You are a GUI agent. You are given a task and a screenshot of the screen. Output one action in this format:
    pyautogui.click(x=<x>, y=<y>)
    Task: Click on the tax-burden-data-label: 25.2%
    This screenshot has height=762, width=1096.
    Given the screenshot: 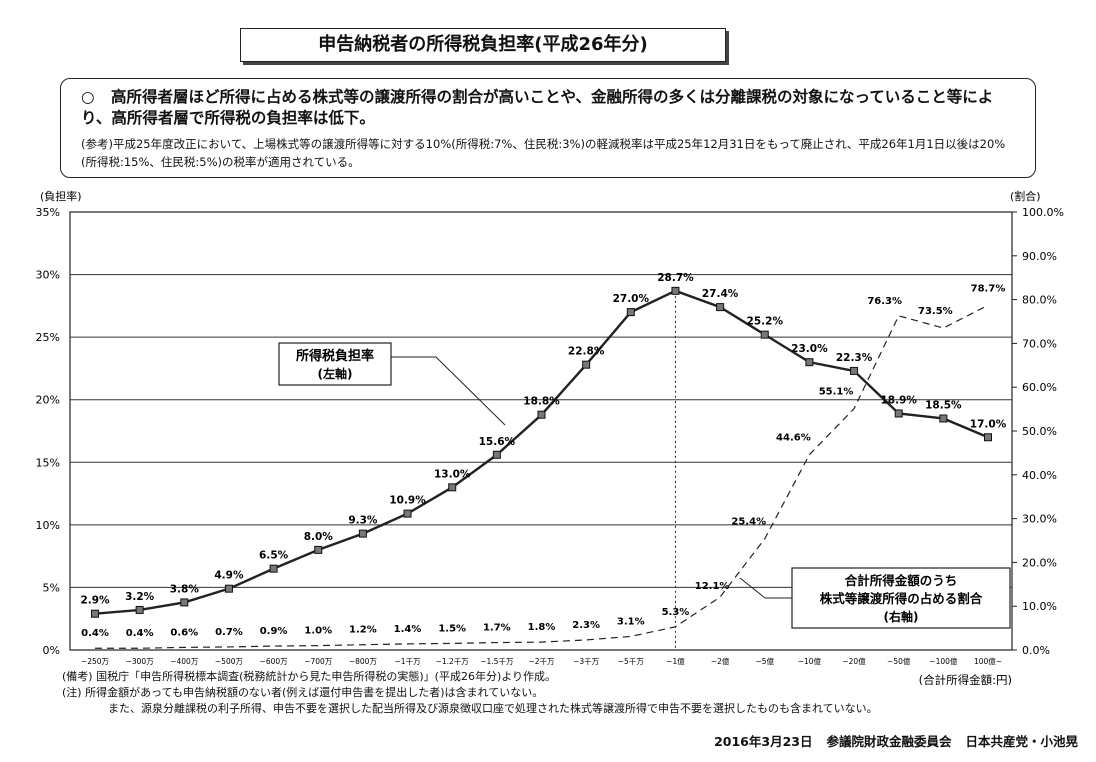 What is the action you would take?
    pyautogui.click(x=765, y=322)
    